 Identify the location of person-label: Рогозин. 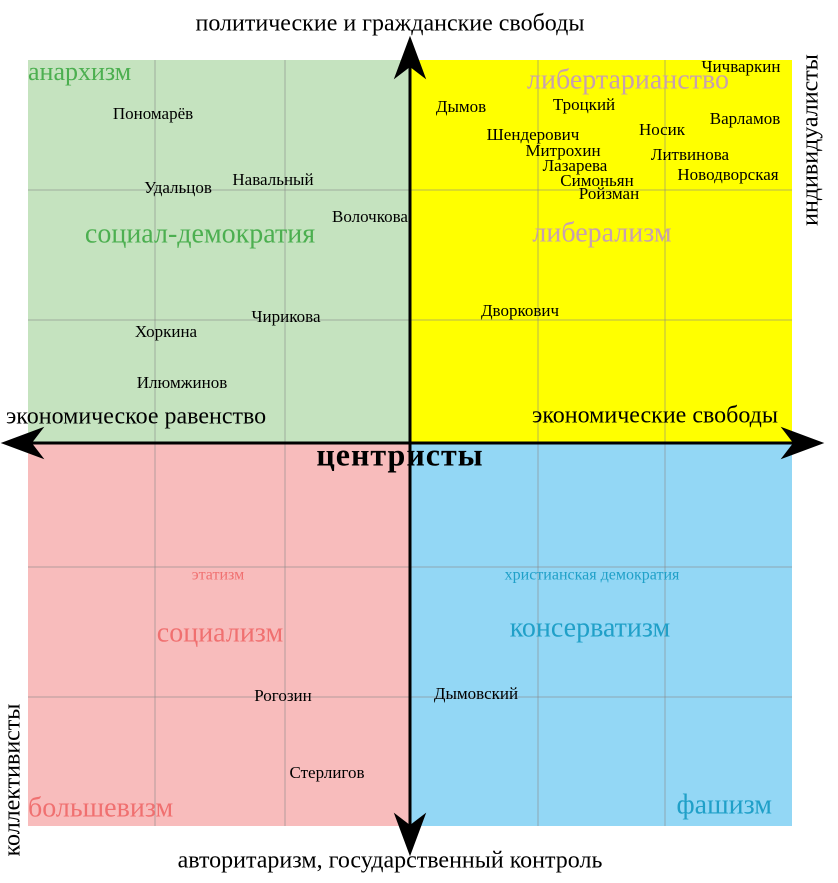
(283, 695).